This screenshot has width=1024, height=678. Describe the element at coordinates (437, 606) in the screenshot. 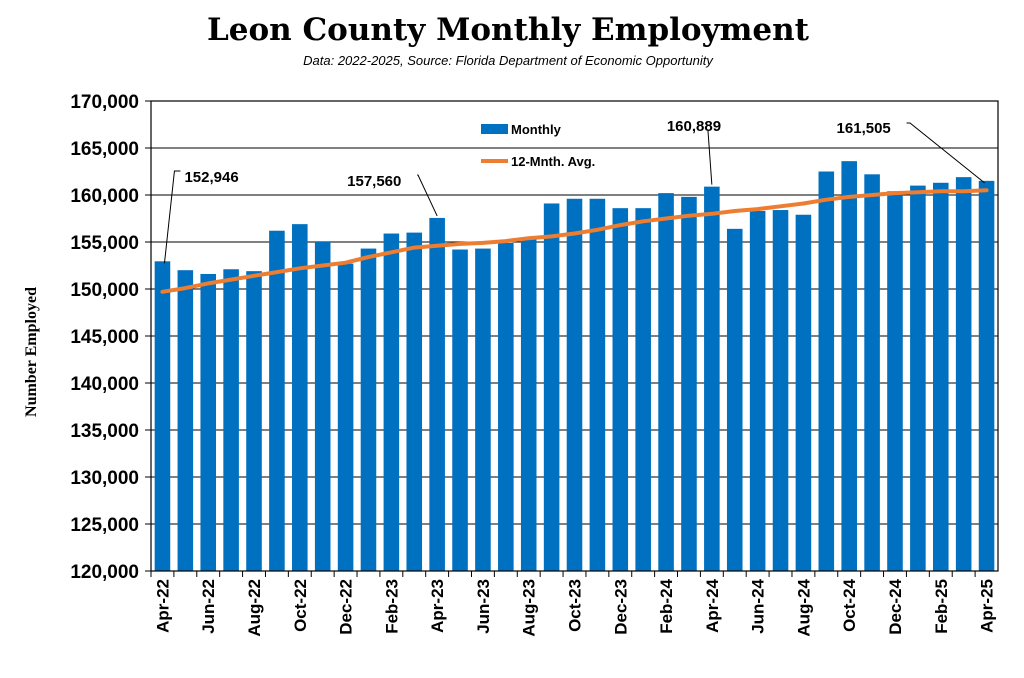

I see `x-tick-label: Apr-23` at that location.